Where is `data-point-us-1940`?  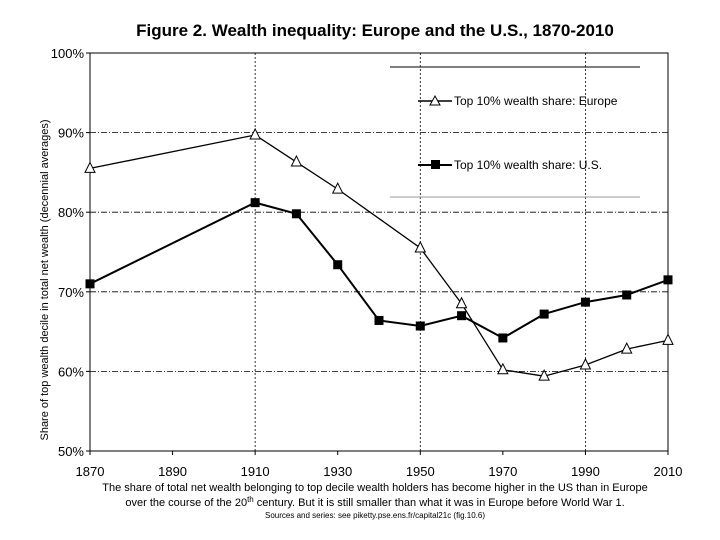
data-point-us-1940 is located at coordinates (379, 320).